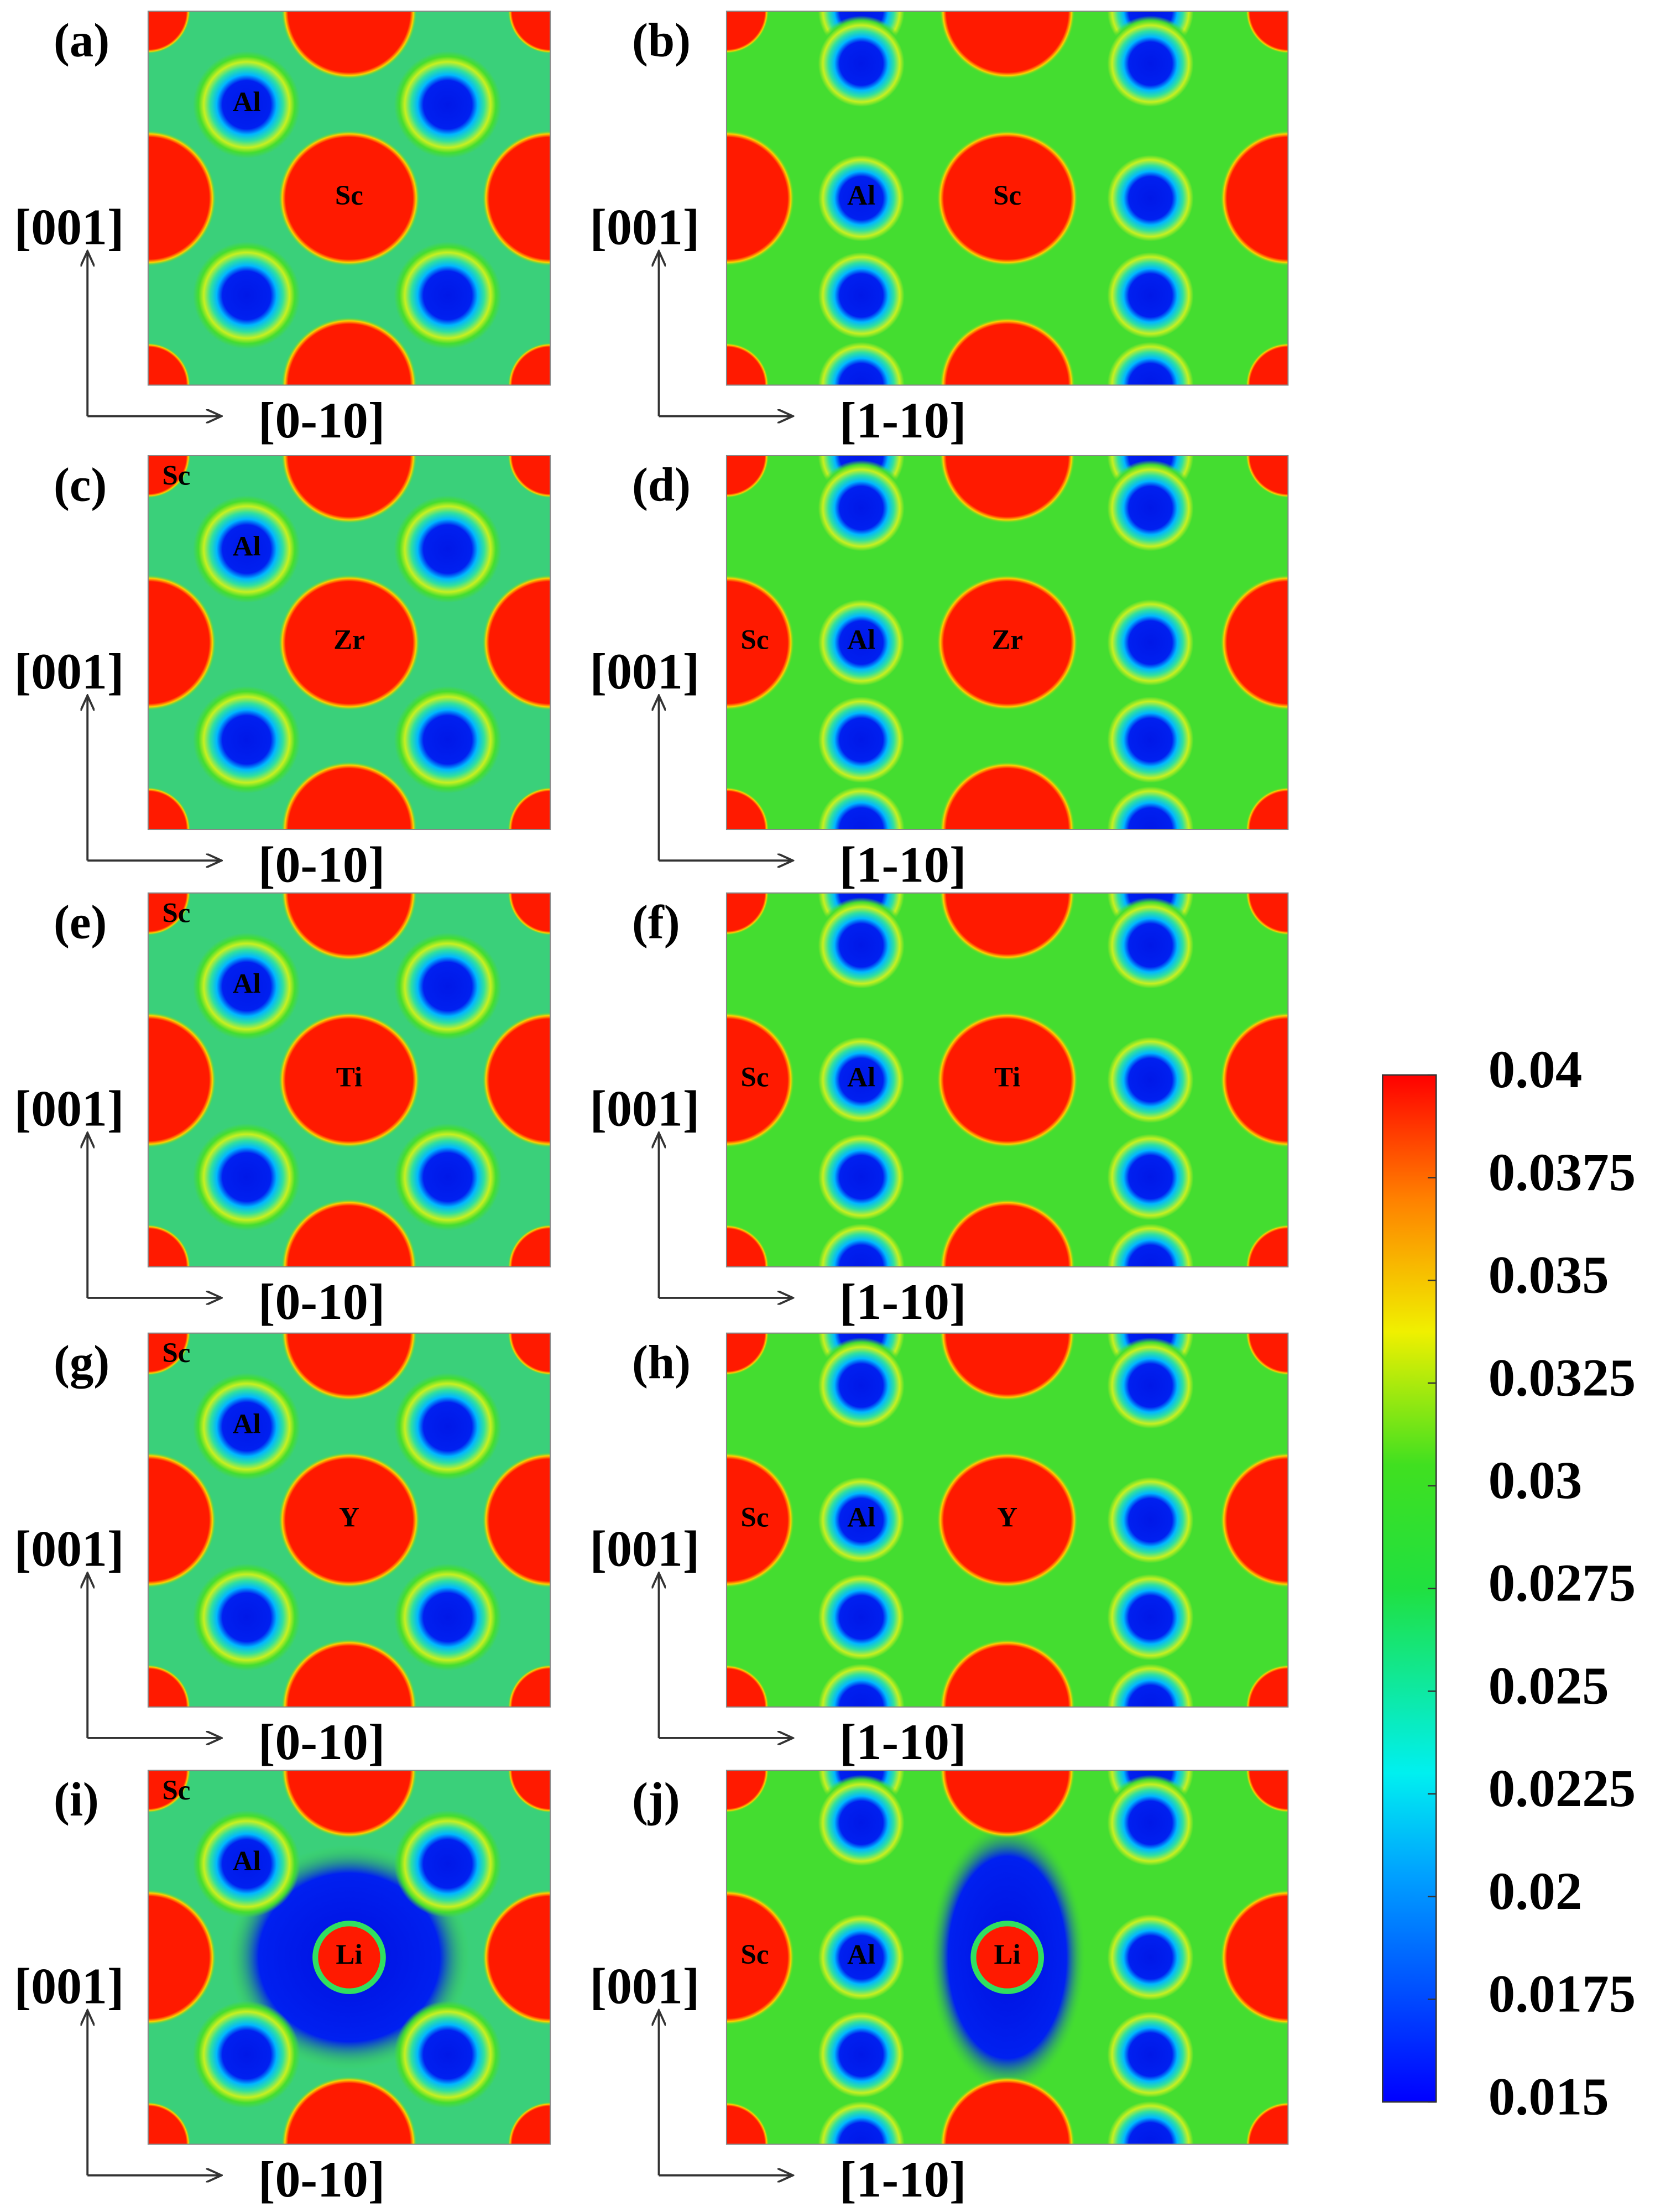  I want to click on panel: Y Al Sc (g) [001] [0-10], so click(282, 1551).